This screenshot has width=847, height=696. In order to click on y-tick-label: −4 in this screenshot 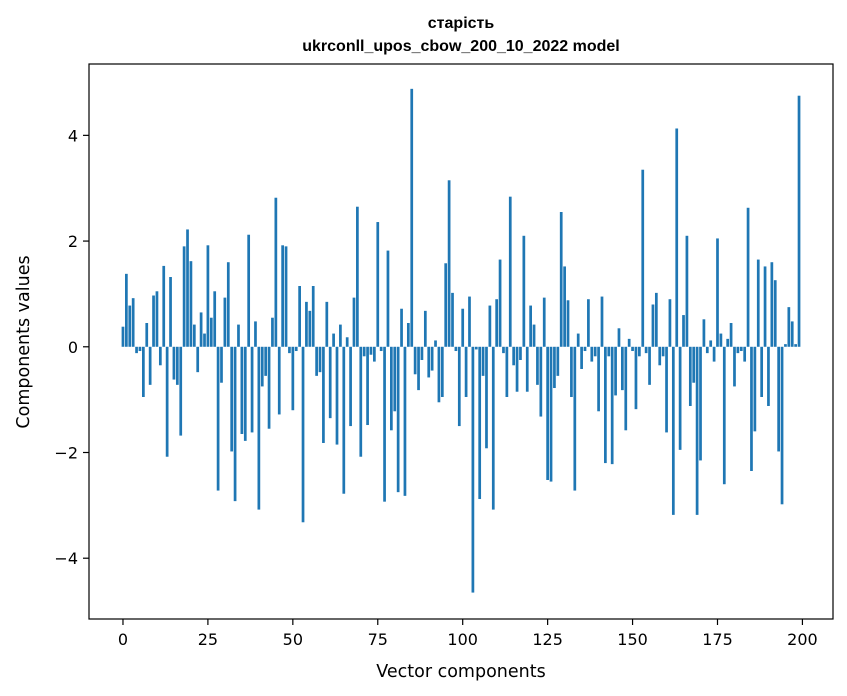, I will do `click(66, 558)`.